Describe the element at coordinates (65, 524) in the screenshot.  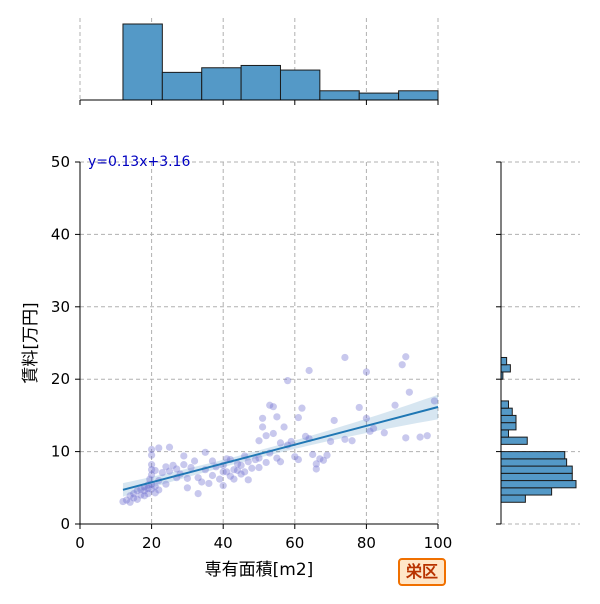
I see `y-tick-label: 0` at that location.